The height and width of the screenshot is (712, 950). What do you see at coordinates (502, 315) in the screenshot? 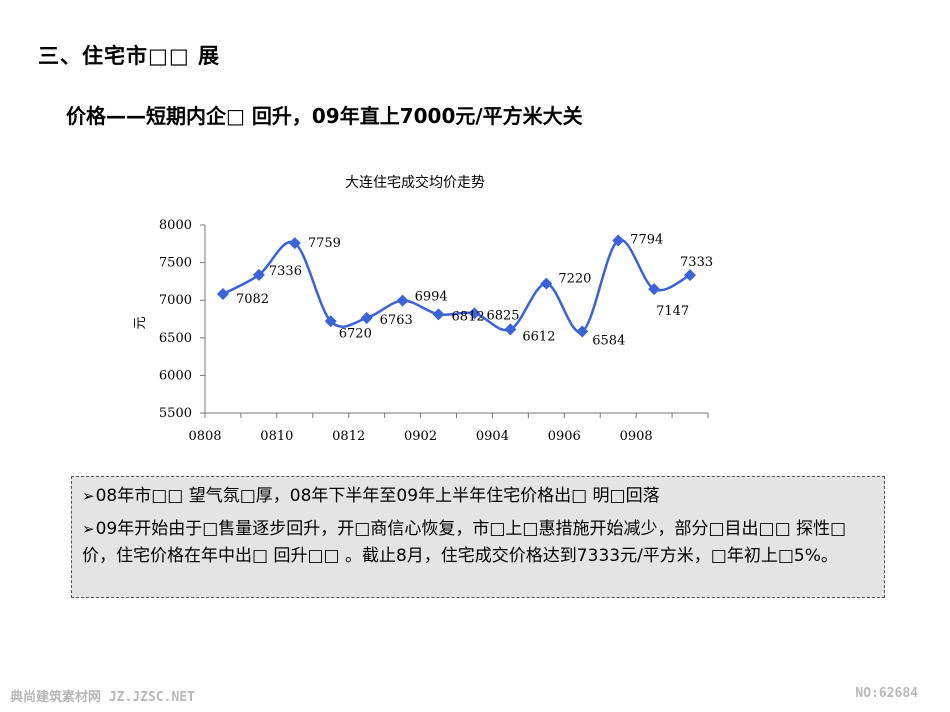
I see `data-label: 6825` at bounding box center [502, 315].